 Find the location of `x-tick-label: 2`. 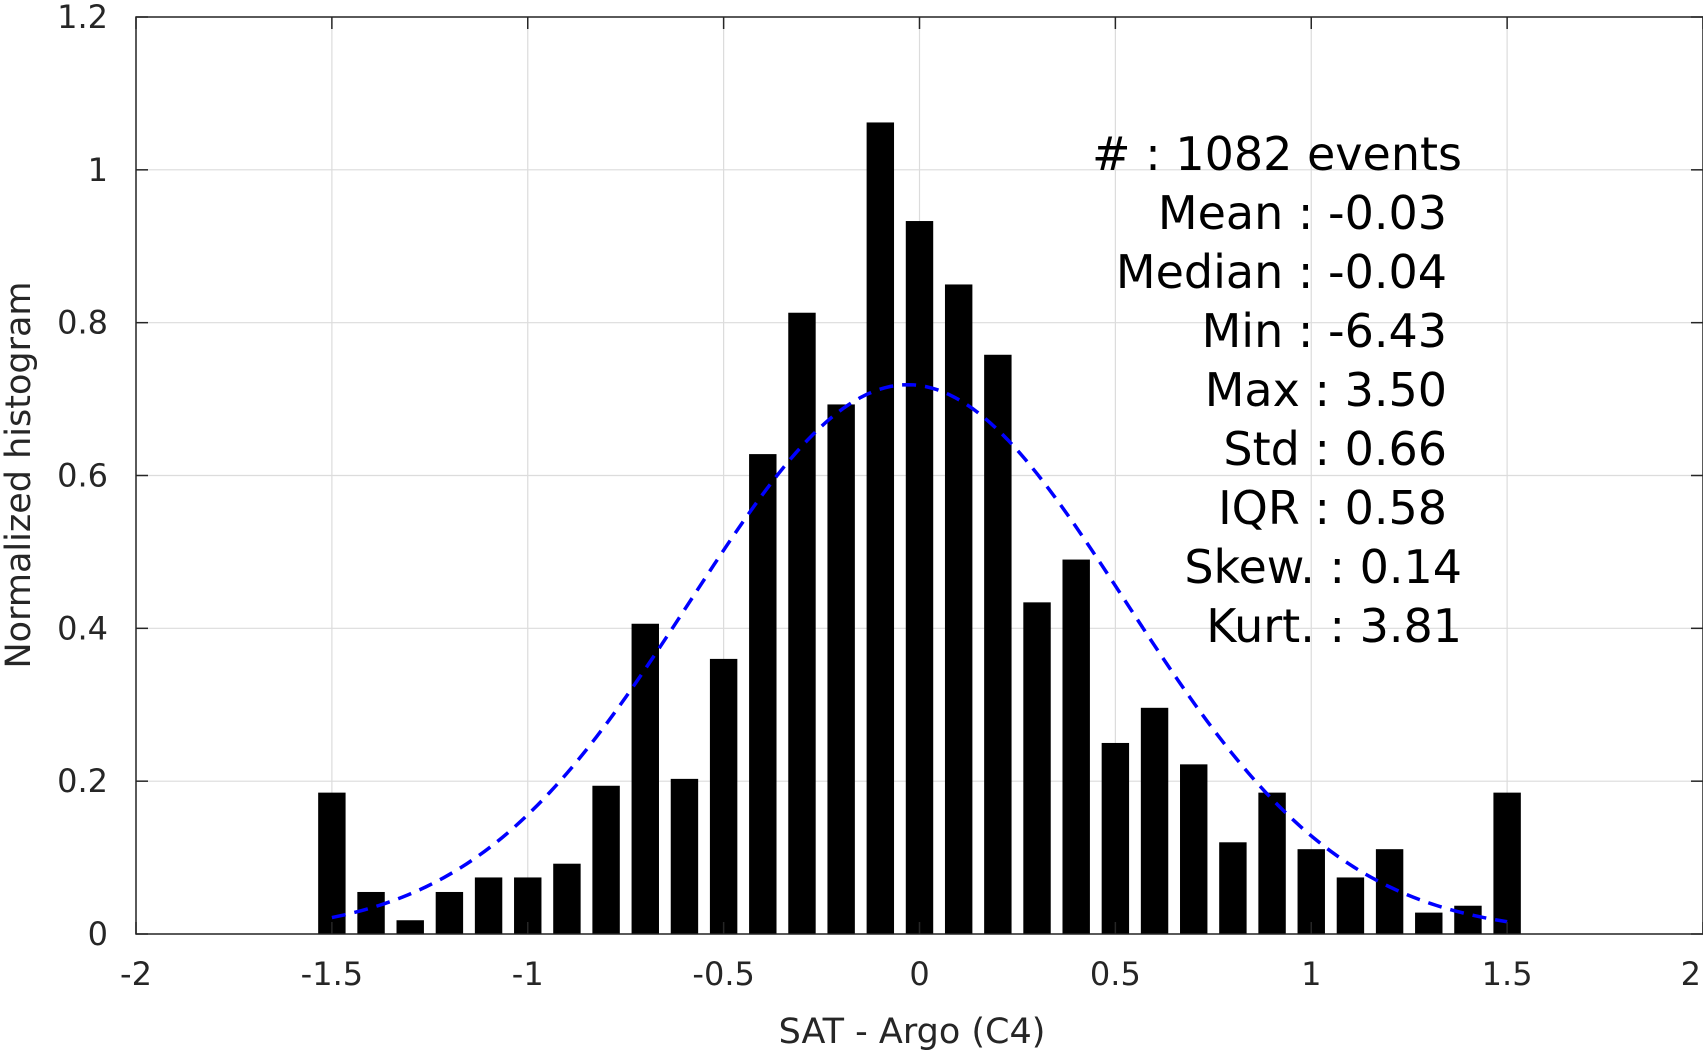

x-tick-label: 2 is located at coordinates (1691, 974).